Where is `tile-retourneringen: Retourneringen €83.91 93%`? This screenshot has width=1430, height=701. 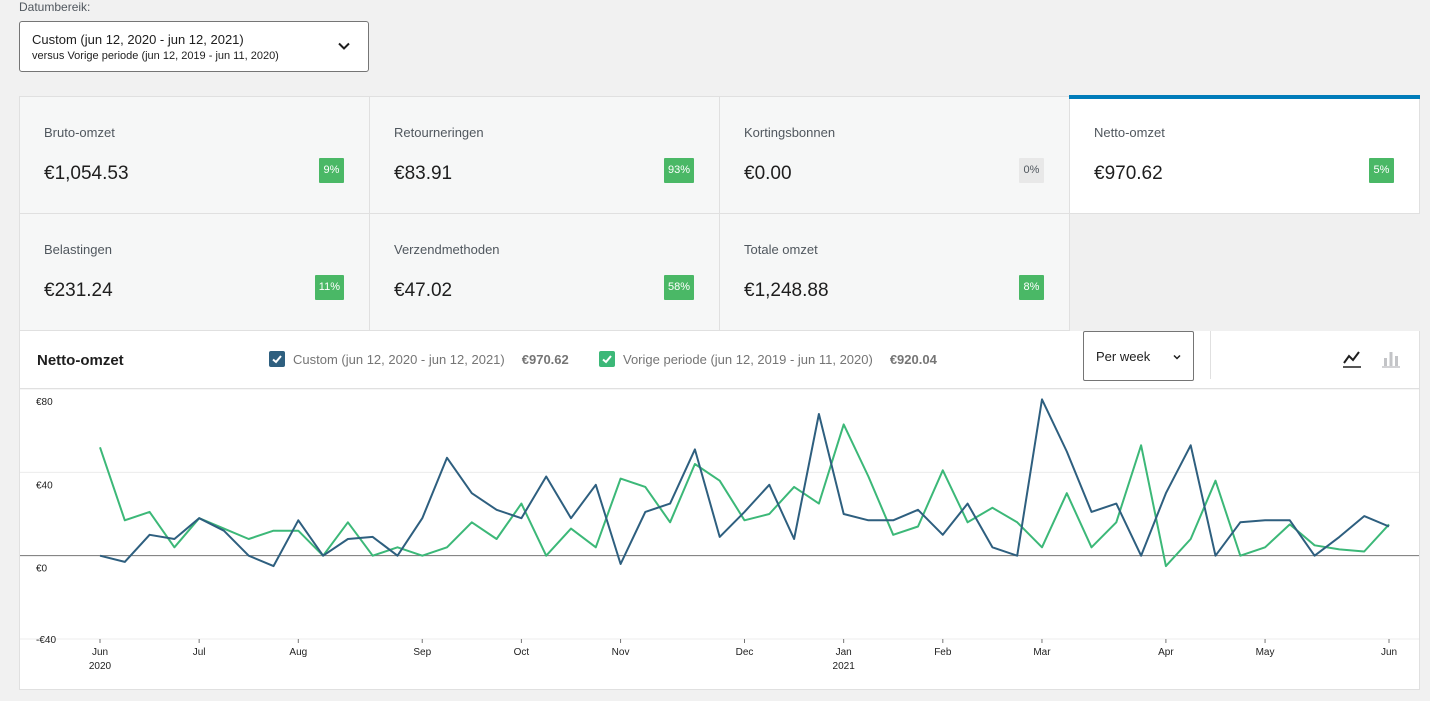 tile-retourneringen: Retourneringen €83.91 93% is located at coordinates (545, 155).